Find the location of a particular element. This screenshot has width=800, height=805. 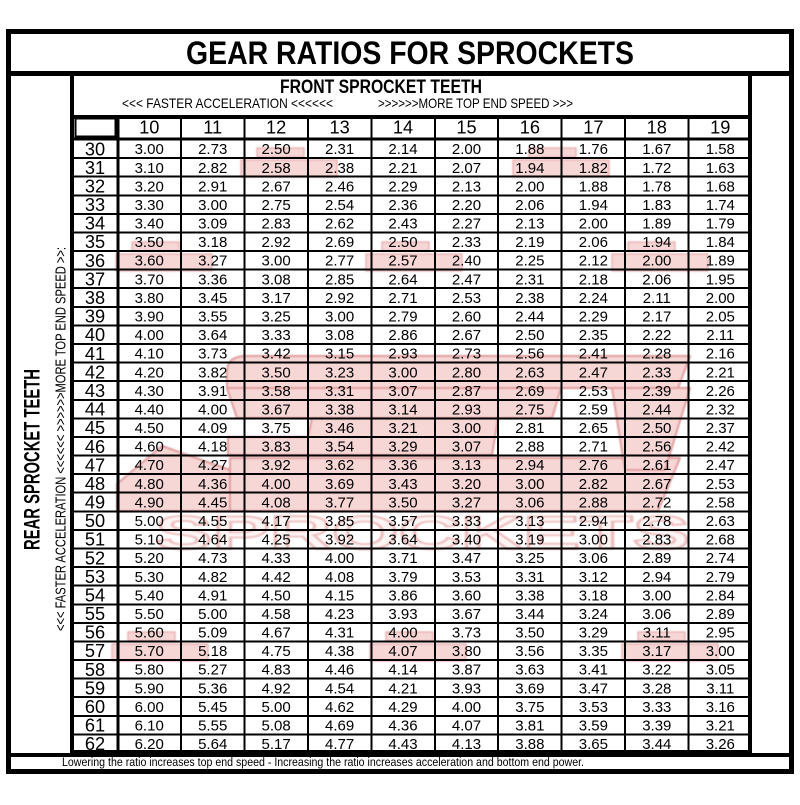

svg-text: 3.36 is located at coordinates (402, 465).